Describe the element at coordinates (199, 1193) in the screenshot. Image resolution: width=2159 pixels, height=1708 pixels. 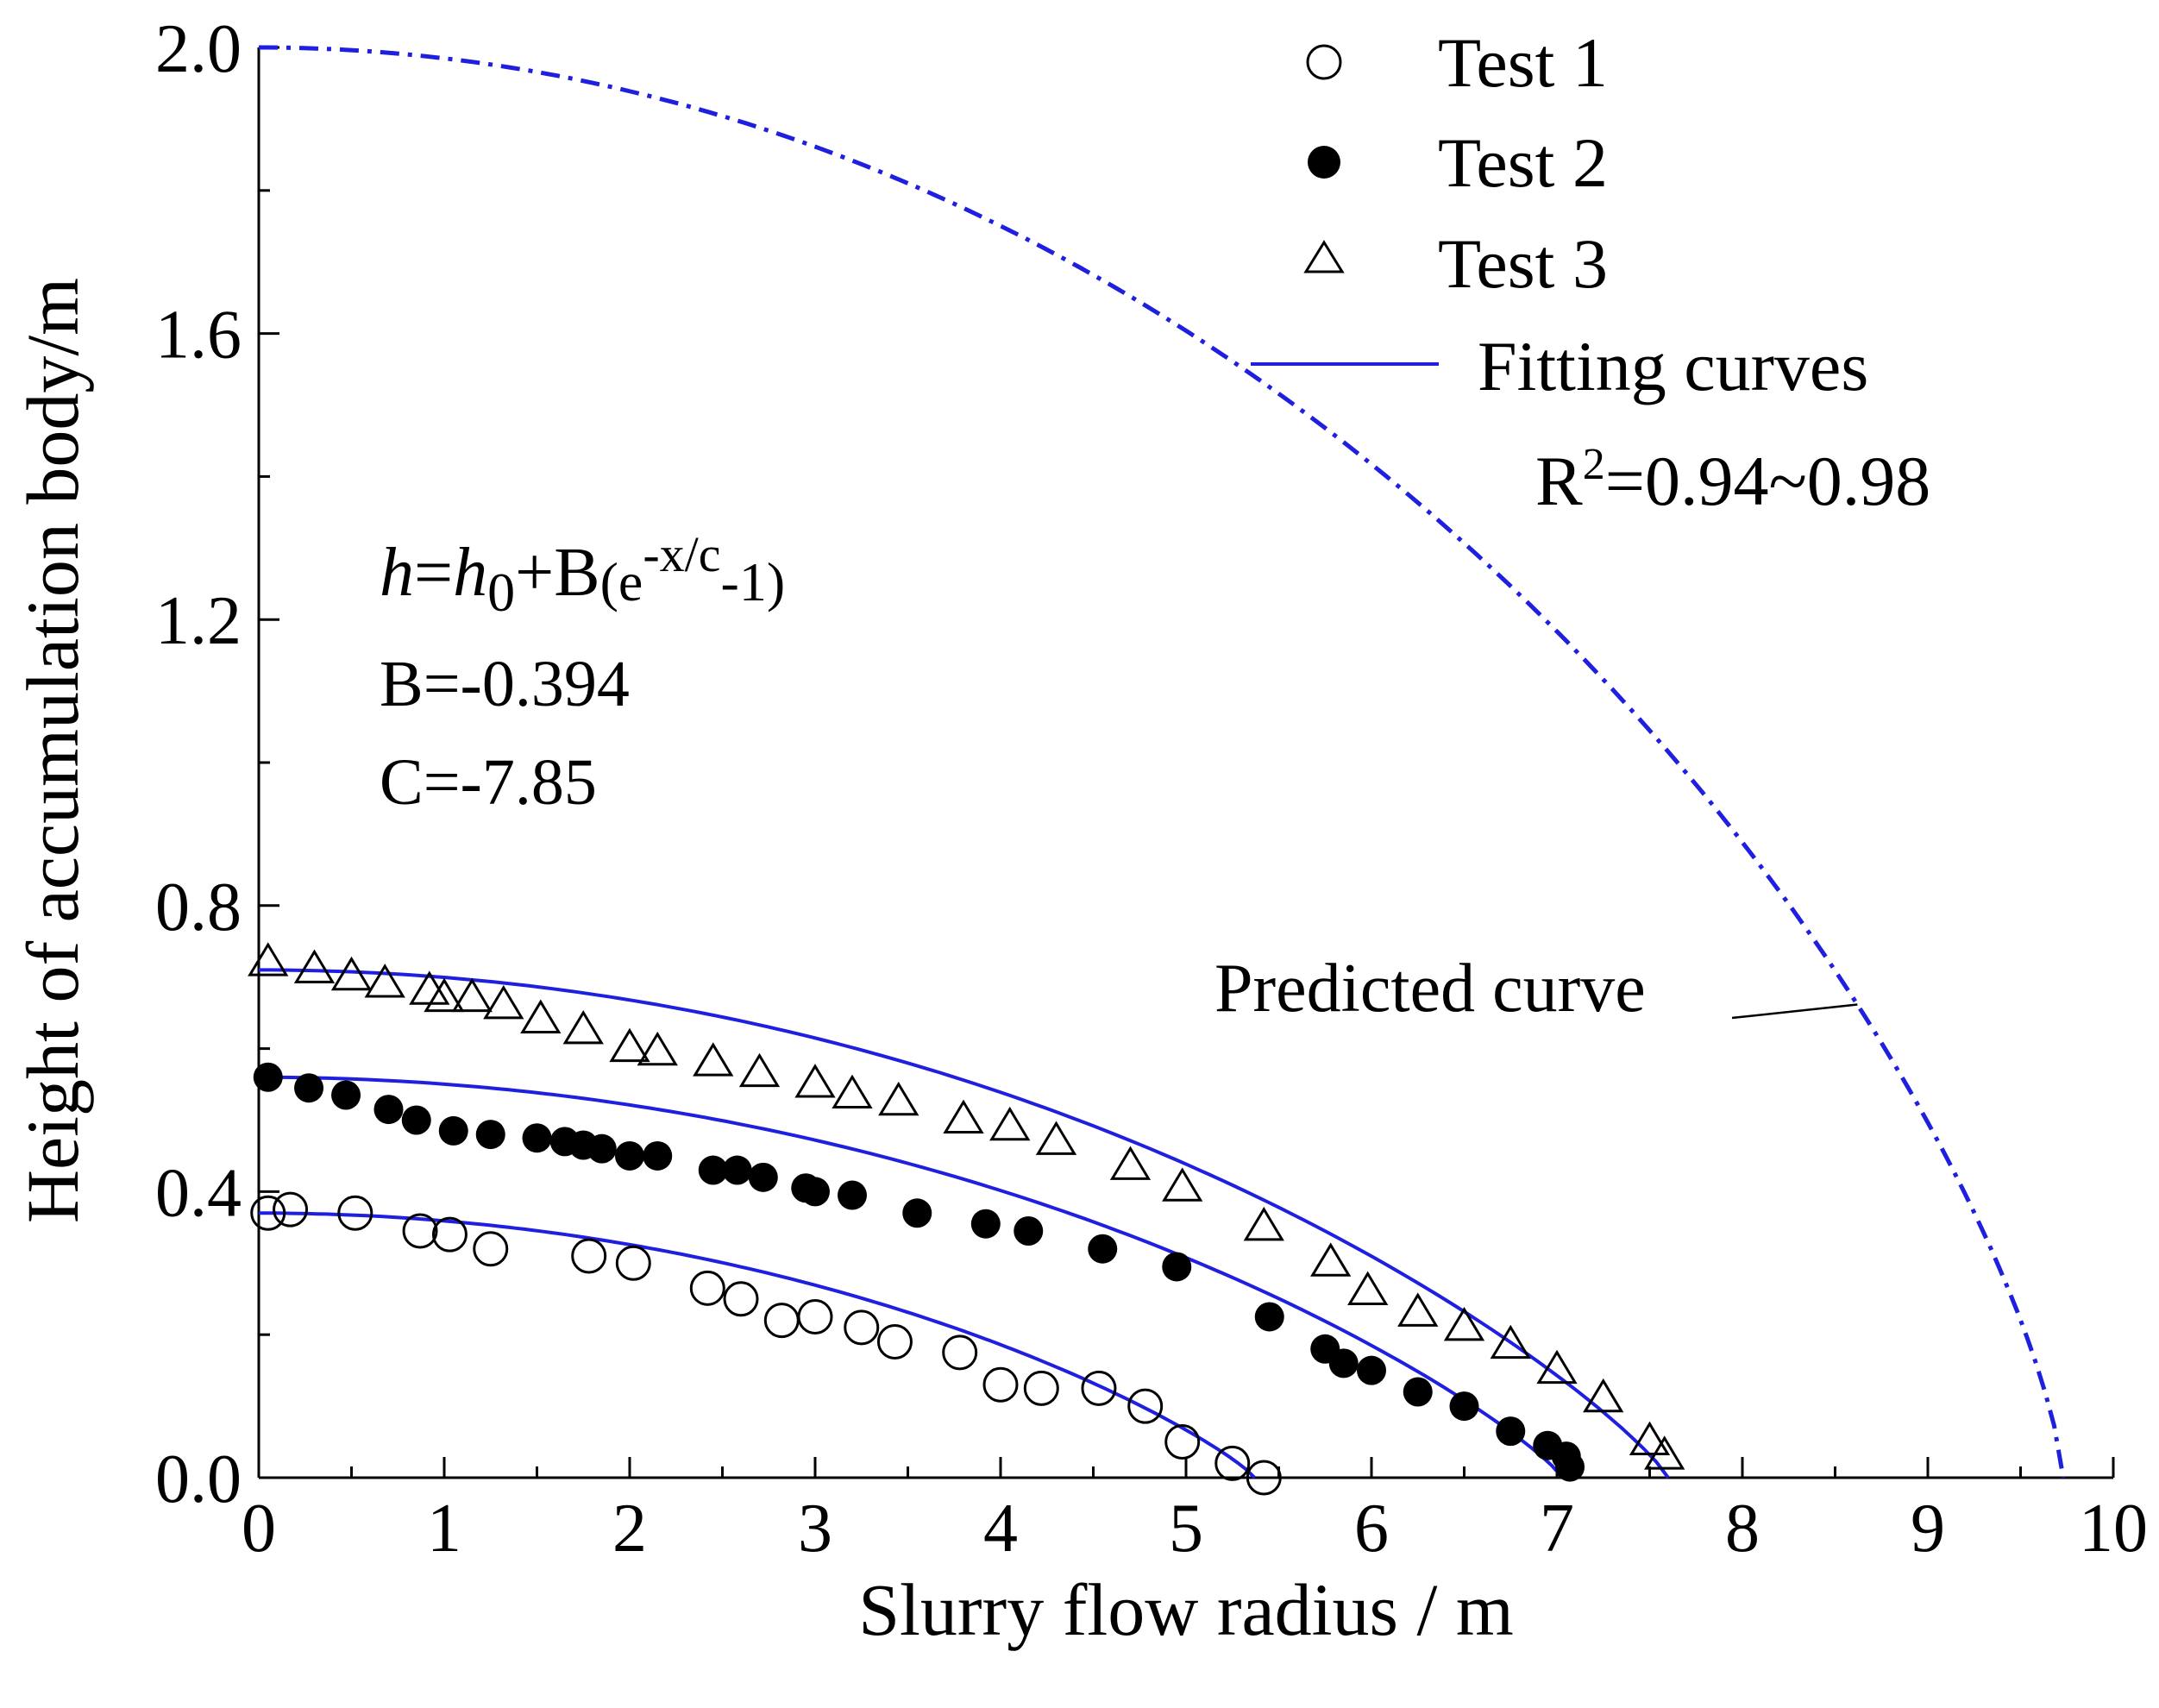
I see `y-tick-label: 0.4` at that location.